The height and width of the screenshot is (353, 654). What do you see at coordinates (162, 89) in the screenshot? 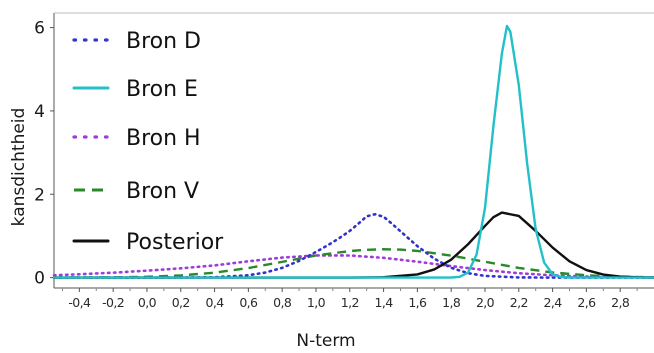
I see `legend-label: Bron E` at bounding box center [162, 89].